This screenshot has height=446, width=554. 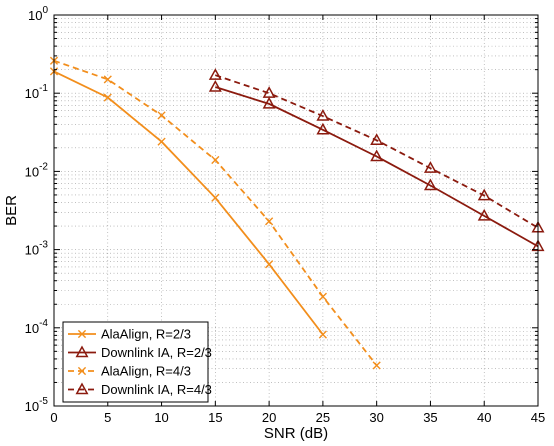 What do you see at coordinates (53, 417) in the screenshot?
I see `x-tick-label: 0` at bounding box center [53, 417].